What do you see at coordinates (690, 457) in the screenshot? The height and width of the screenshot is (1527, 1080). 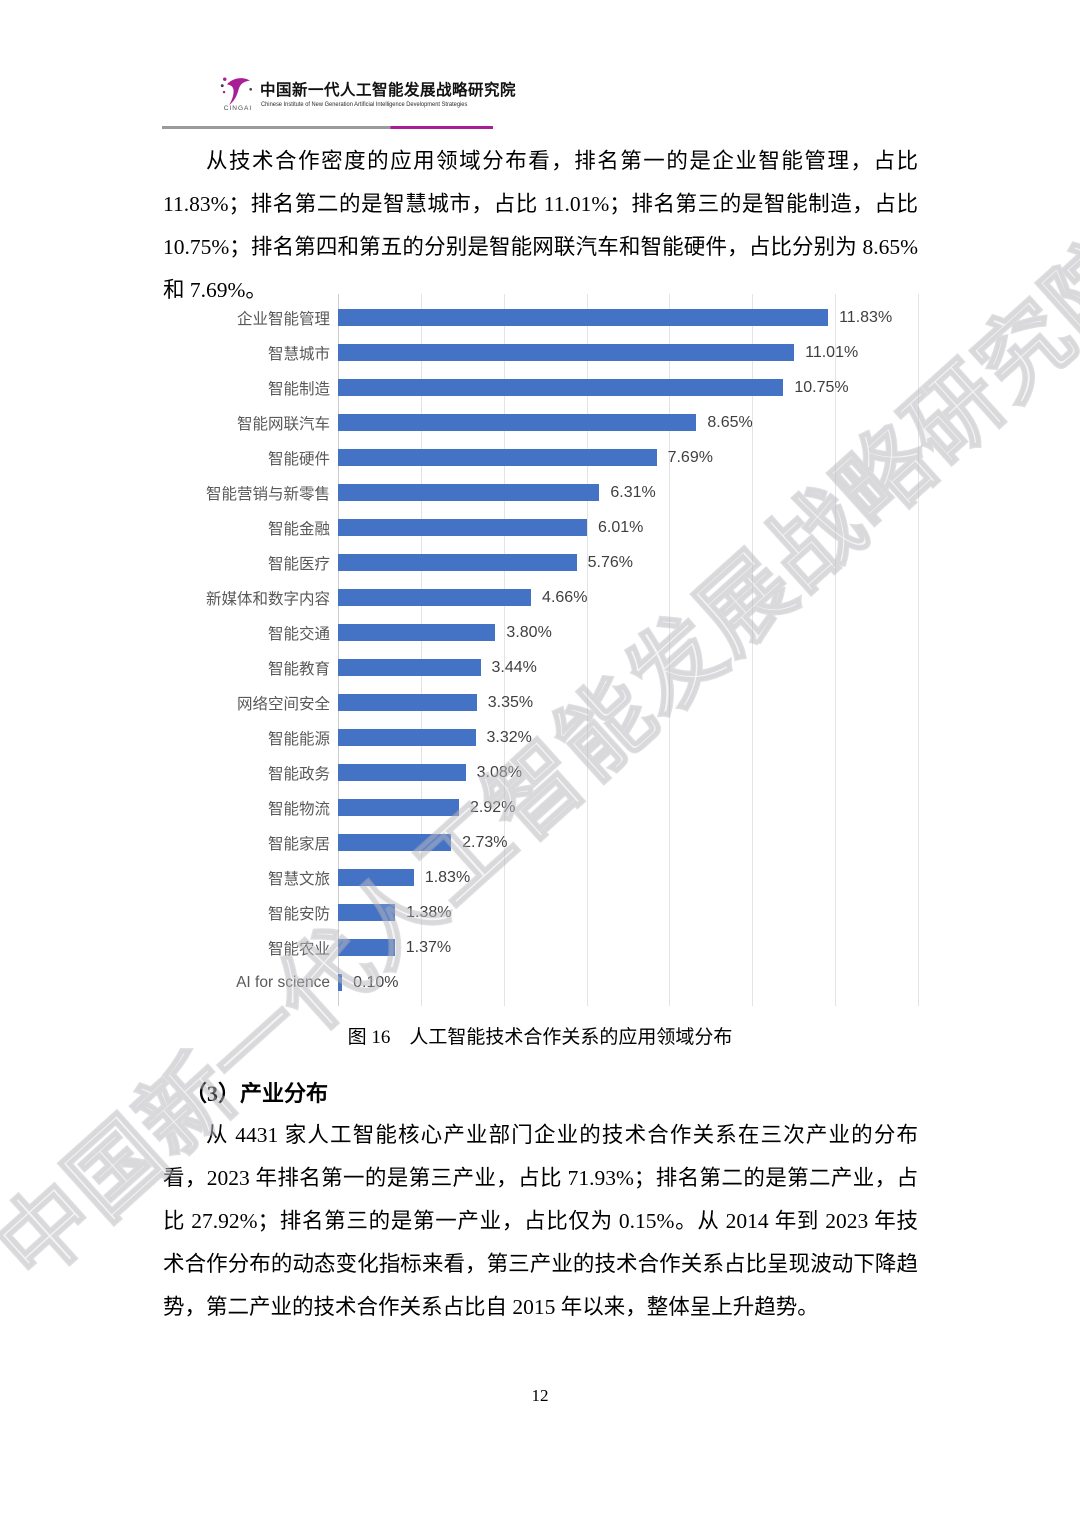 I see `value-label: 7.69%` at bounding box center [690, 457].